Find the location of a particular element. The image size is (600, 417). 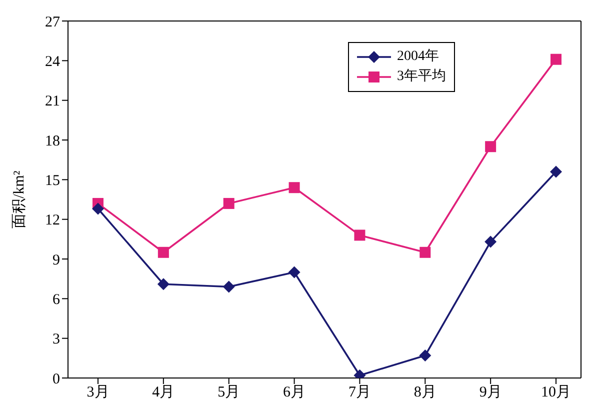

y-tick-label: 24 is located at coordinates (52, 62).